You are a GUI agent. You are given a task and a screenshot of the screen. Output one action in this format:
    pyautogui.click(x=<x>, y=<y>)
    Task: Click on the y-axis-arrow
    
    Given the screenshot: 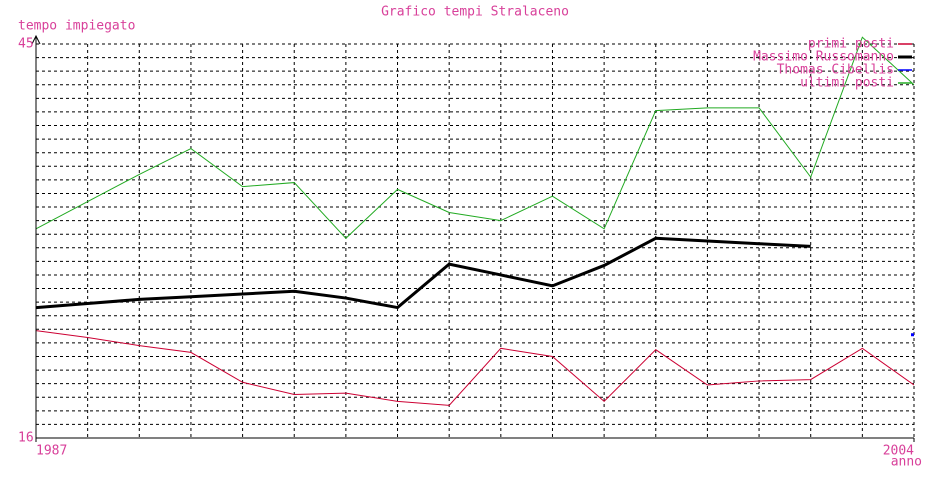 What is the action you would take?
    pyautogui.click(x=36, y=39)
    